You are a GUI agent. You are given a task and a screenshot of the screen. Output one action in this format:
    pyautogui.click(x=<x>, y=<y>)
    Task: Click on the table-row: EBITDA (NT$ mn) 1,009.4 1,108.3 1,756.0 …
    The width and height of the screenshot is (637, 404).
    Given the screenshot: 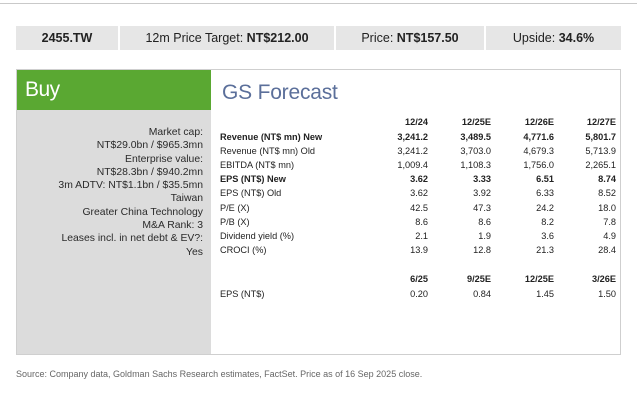 What is the action you would take?
    pyautogui.click(x=418, y=165)
    